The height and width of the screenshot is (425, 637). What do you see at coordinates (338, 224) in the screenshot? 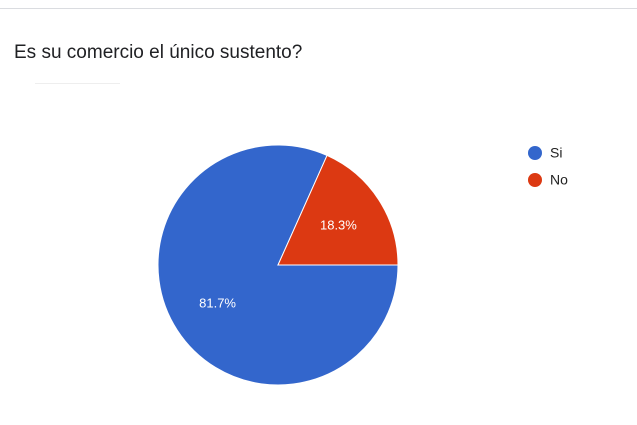
I see `slice-label: 18.3%` at bounding box center [338, 224].